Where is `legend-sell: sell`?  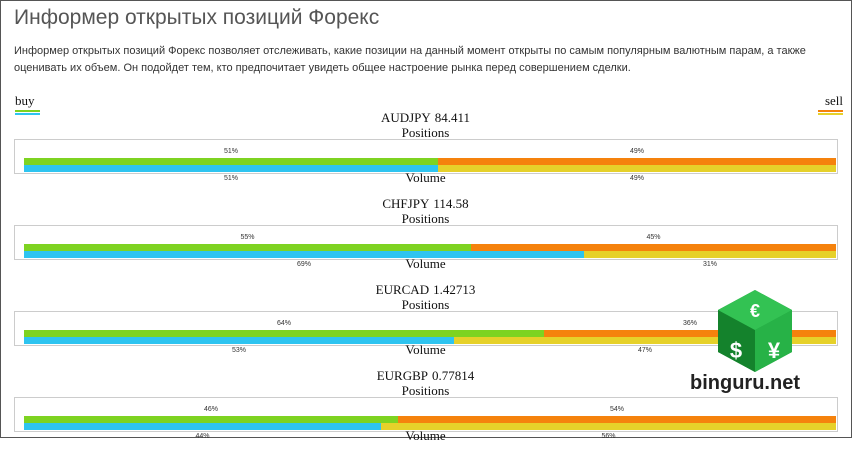 legend-sell: sell is located at coordinates (830, 104).